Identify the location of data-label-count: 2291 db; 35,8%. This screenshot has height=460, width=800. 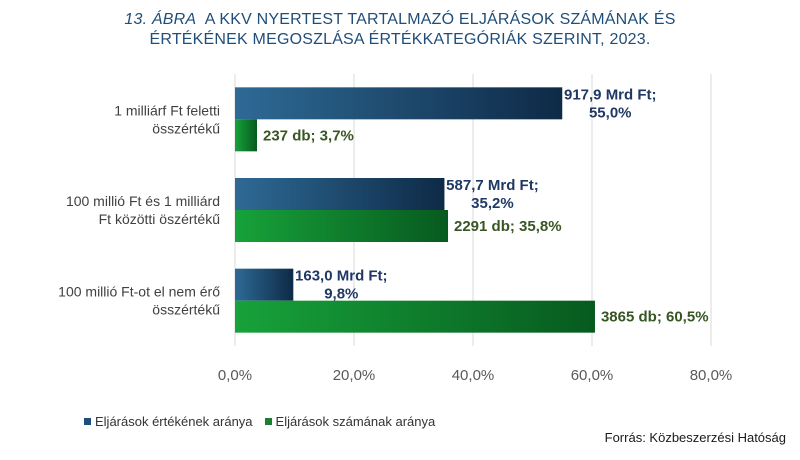
(508, 226).